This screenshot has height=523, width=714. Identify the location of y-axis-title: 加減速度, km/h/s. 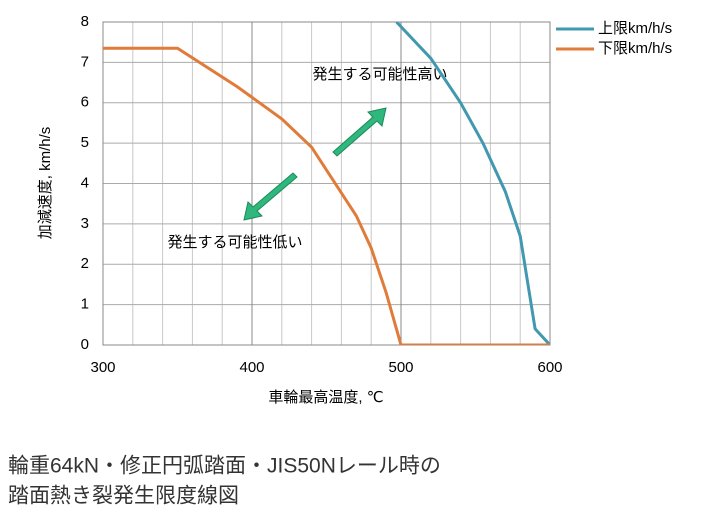
(45, 183).